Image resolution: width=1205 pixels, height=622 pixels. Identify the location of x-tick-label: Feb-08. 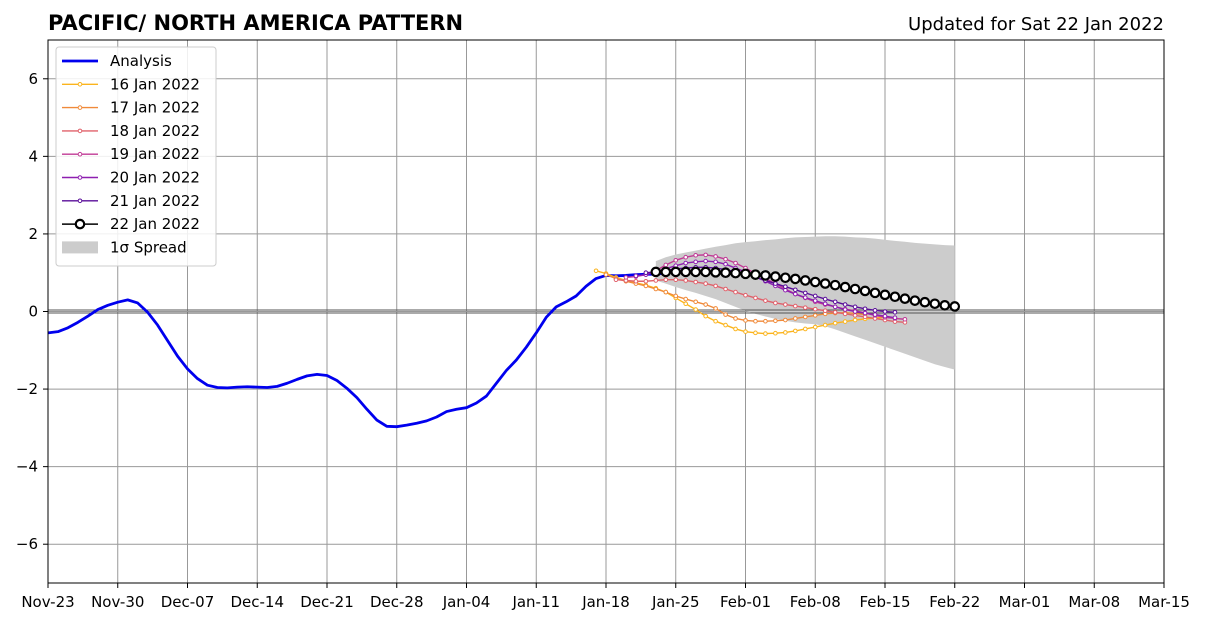
(815, 602).